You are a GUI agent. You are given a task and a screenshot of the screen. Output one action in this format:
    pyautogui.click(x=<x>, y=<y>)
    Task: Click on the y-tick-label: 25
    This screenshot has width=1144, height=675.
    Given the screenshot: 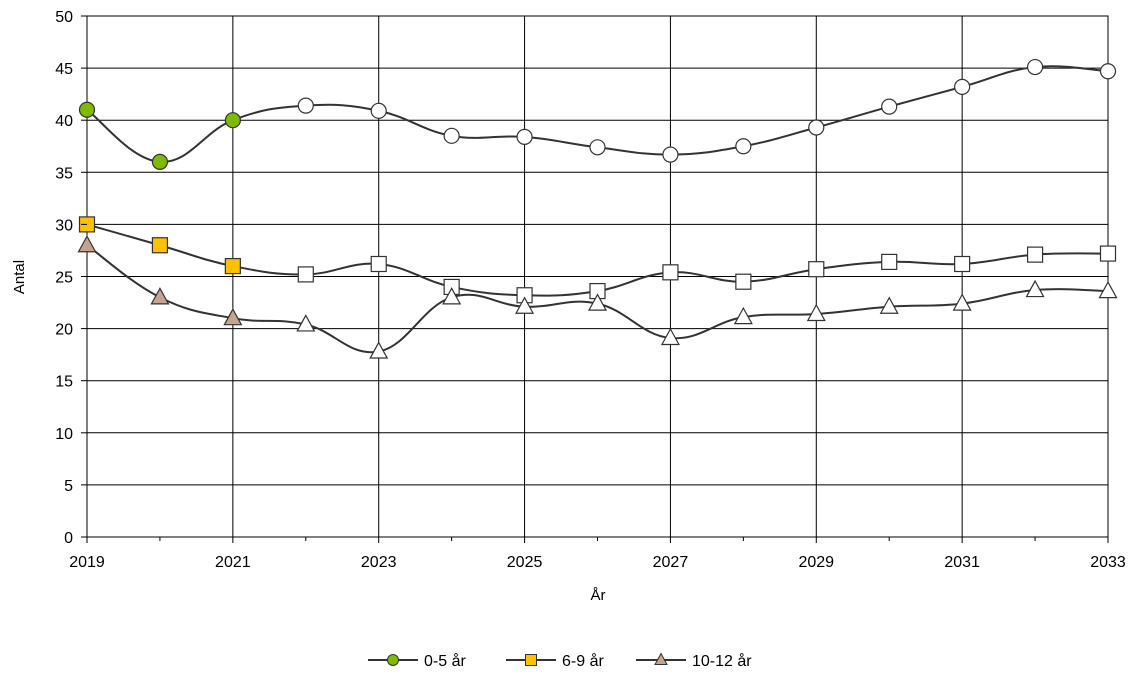 What is the action you would take?
    pyautogui.click(x=64, y=278)
    